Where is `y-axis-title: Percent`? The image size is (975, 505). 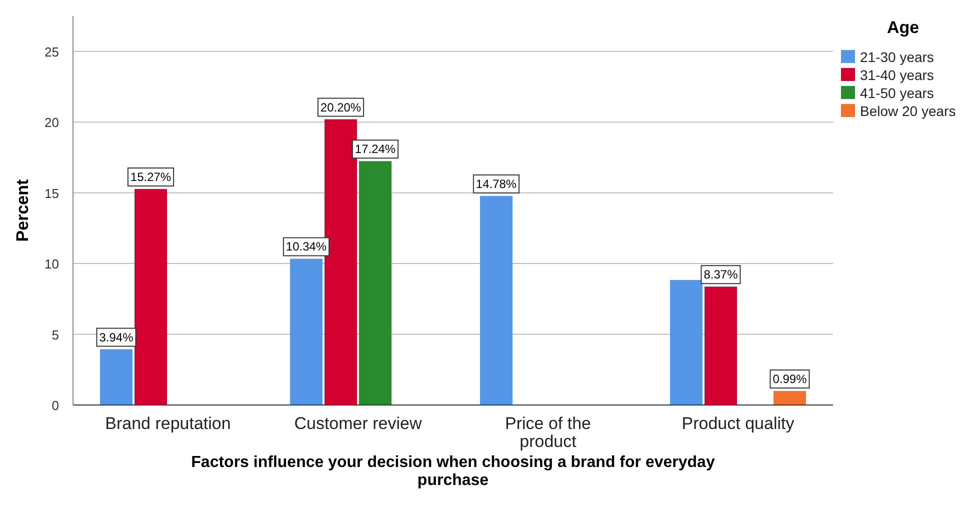
y-axis-title: Percent is located at coordinates (22, 210).